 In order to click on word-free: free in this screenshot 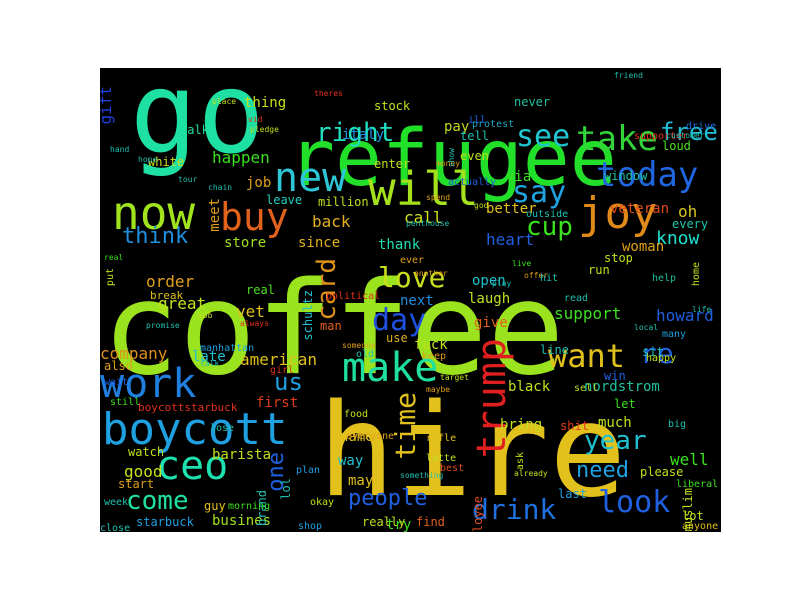, I will do `click(689, 132)`.